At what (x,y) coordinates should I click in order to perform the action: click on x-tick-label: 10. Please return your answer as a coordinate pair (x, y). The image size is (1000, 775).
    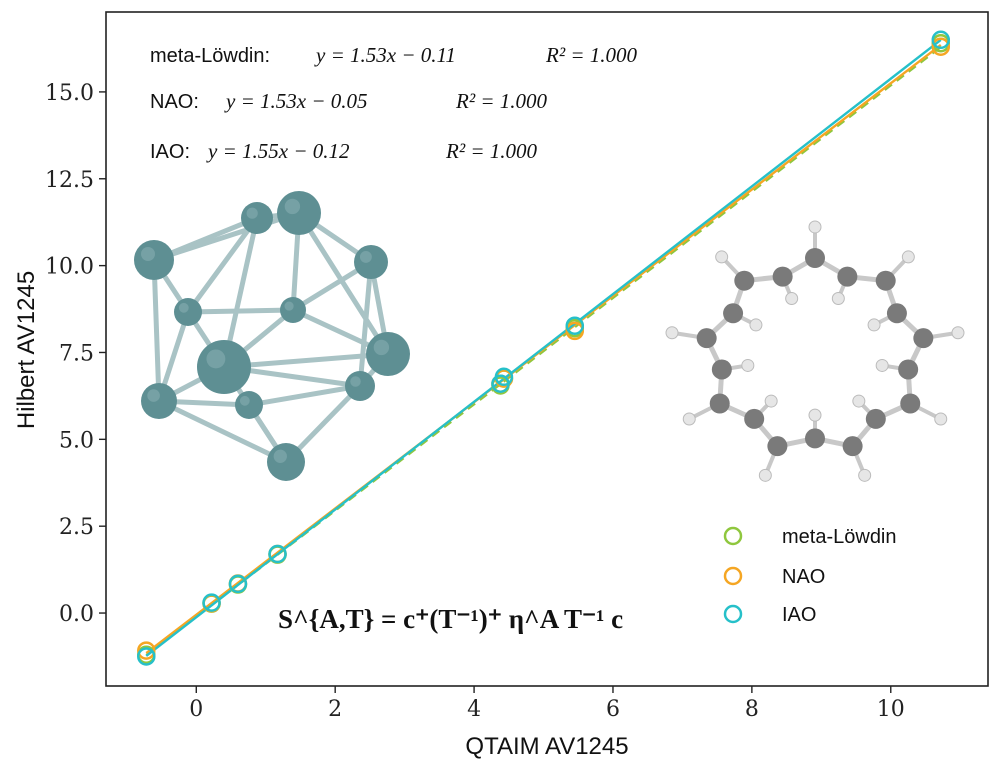
    Looking at the image, I should click on (891, 709).